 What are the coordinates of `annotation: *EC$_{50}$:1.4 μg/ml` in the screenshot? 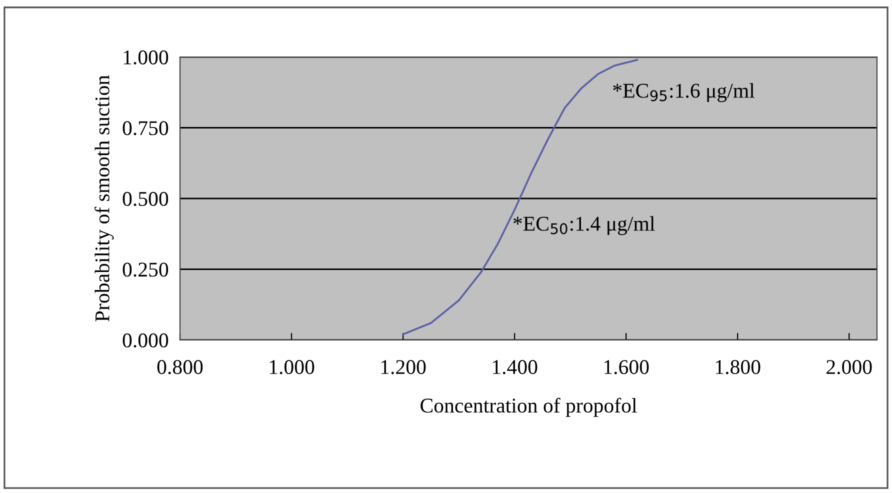 It's located at (584, 226).